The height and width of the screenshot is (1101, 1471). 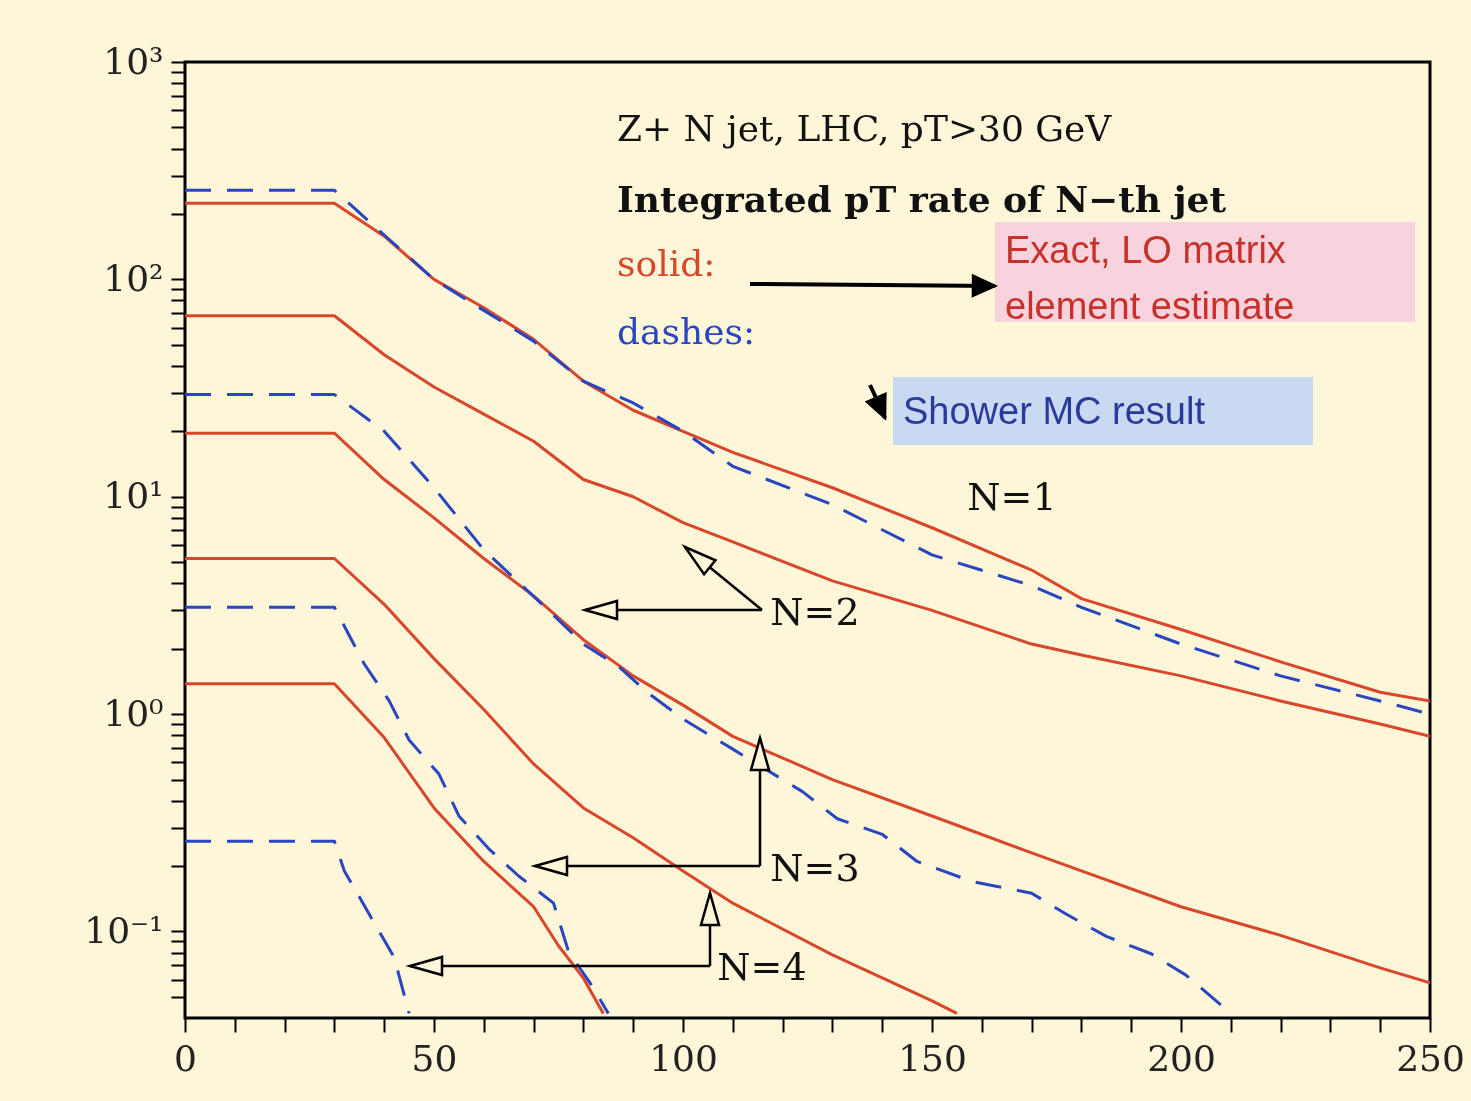 I want to click on x-tick-label: 150, so click(x=932, y=1058).